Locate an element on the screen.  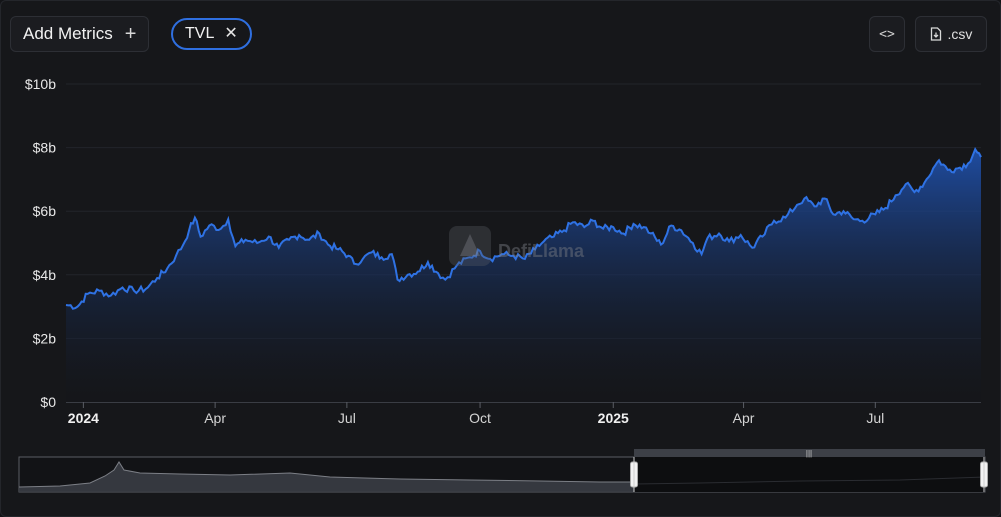
chart-toolbar: Add Metrics + TVL ✕ <> .csv is located at coordinates (498, 35).